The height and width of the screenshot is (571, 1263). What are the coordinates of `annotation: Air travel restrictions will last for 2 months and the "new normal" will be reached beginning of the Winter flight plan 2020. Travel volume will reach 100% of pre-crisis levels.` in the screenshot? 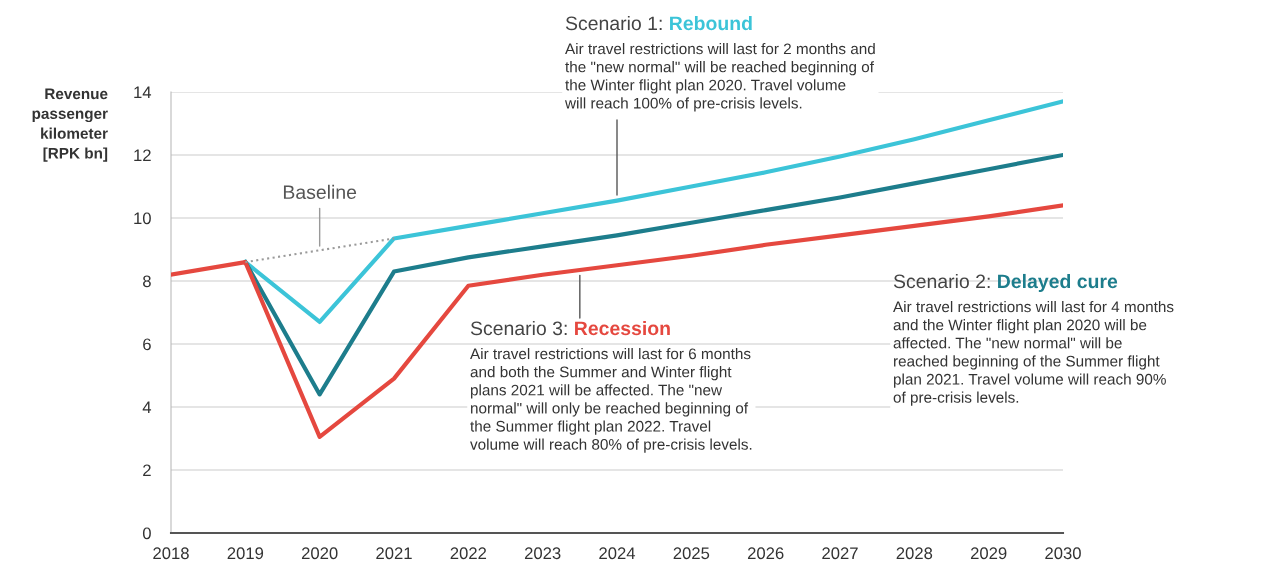 It's located at (719, 77).